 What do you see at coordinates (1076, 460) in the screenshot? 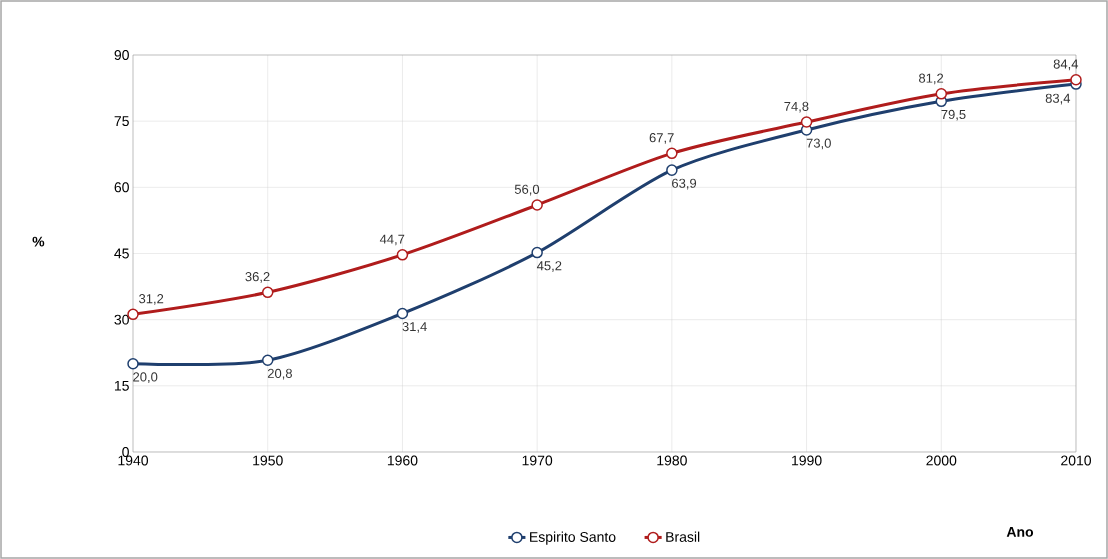
I see `x-tick-label: 2010` at bounding box center [1076, 460].